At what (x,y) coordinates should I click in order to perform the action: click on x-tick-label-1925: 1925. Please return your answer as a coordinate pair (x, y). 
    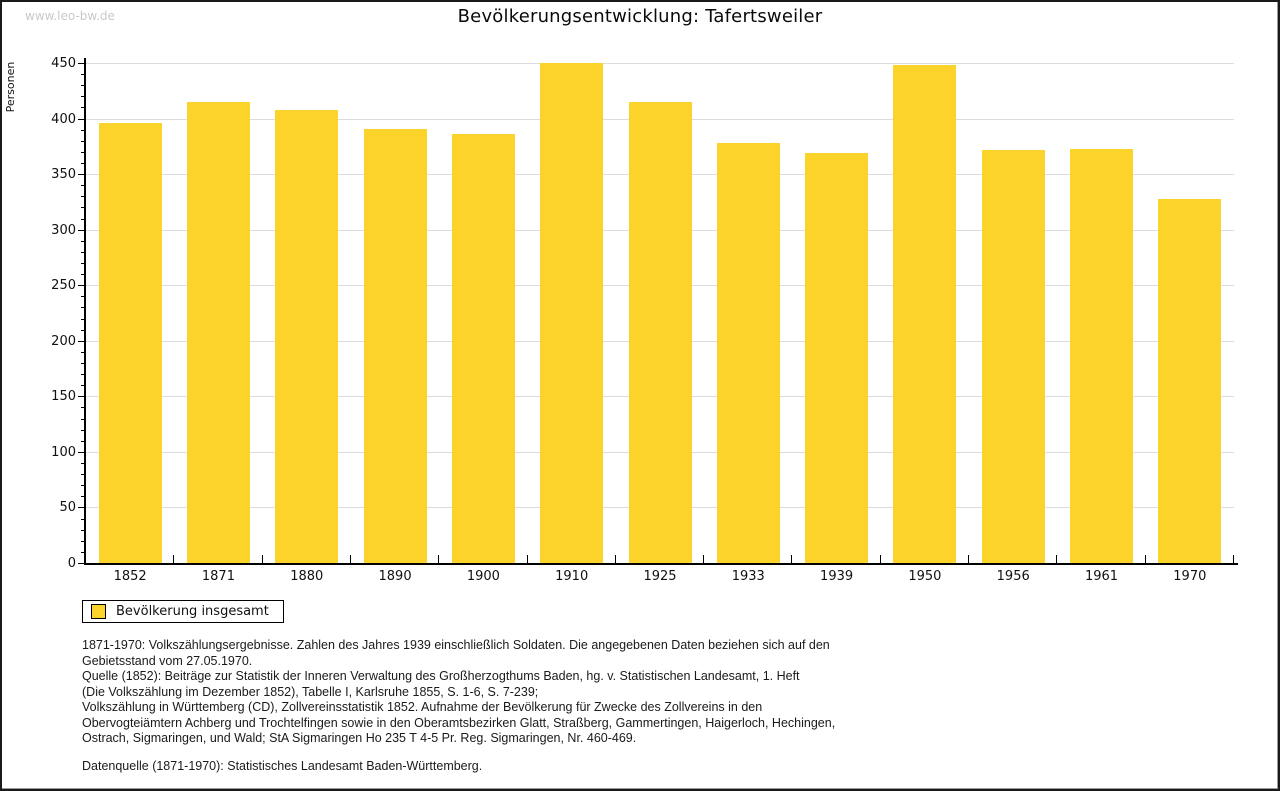
    Looking at the image, I should click on (660, 576).